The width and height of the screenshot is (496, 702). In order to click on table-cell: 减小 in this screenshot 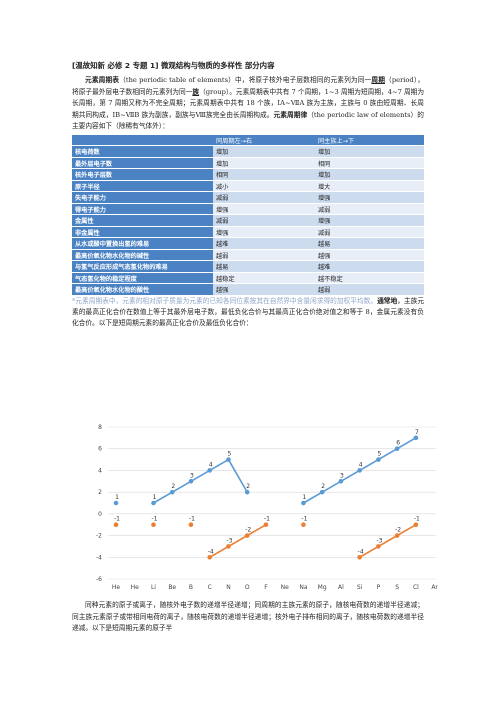, I will do `click(264, 186)`.